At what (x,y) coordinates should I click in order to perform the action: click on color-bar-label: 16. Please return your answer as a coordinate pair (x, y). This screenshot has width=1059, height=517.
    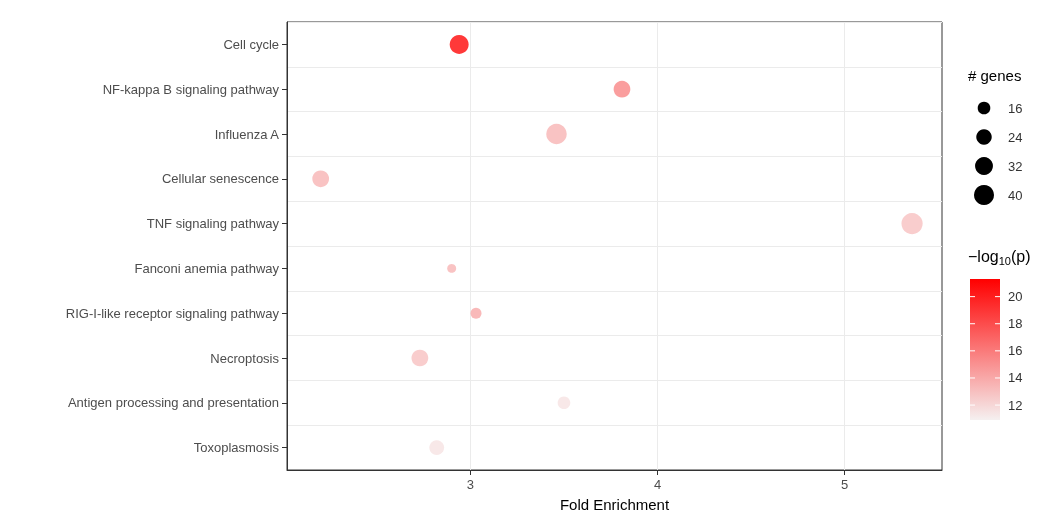
    Looking at the image, I should click on (1015, 351).